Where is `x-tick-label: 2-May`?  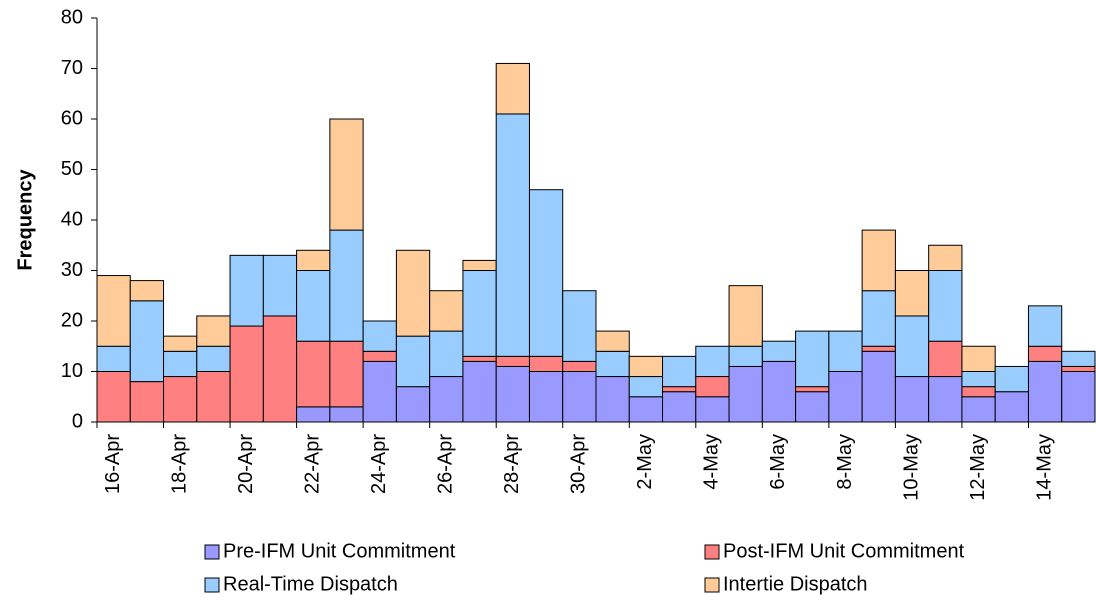 x-tick-label: 2-May is located at coordinates (645, 462).